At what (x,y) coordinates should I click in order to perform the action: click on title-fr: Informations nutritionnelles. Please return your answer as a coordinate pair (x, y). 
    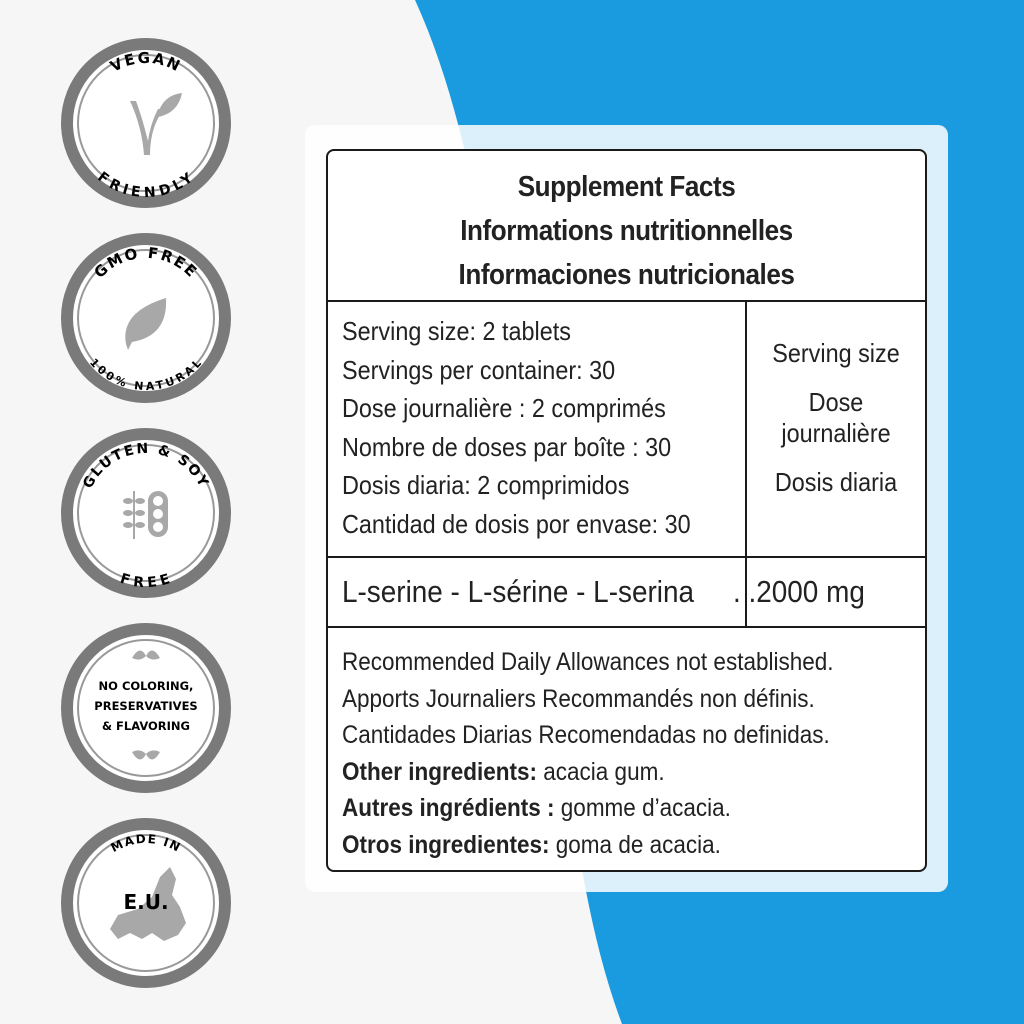
    Looking at the image, I should click on (626, 231).